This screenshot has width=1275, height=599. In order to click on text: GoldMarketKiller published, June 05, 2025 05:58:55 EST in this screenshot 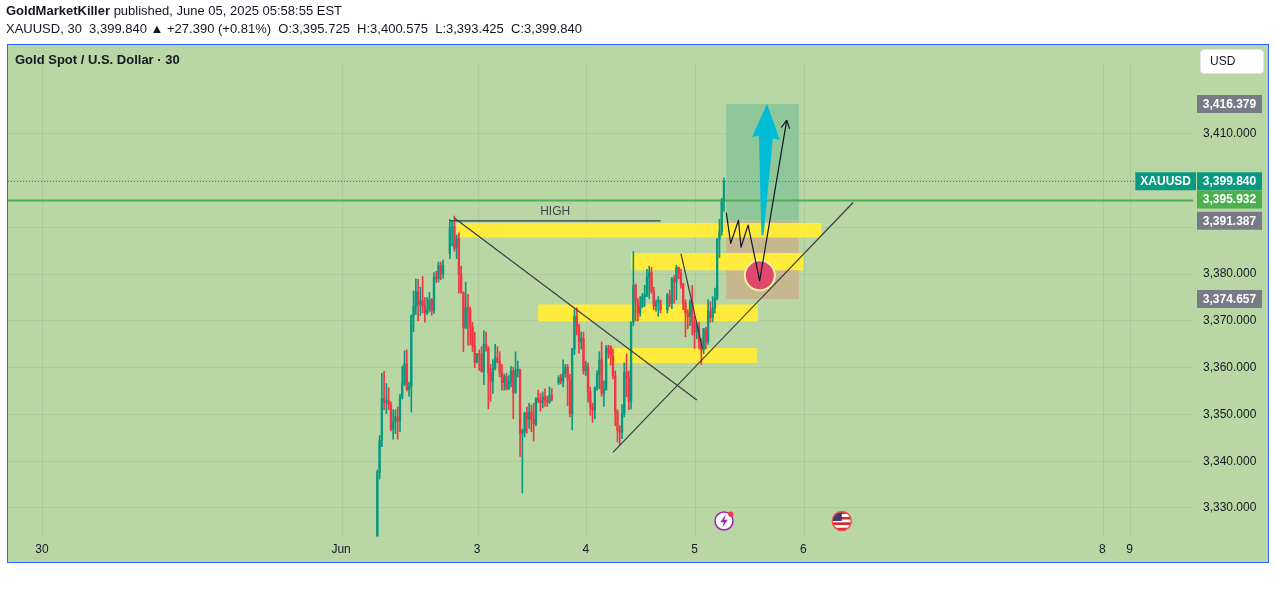, I will do `click(174, 11)`.